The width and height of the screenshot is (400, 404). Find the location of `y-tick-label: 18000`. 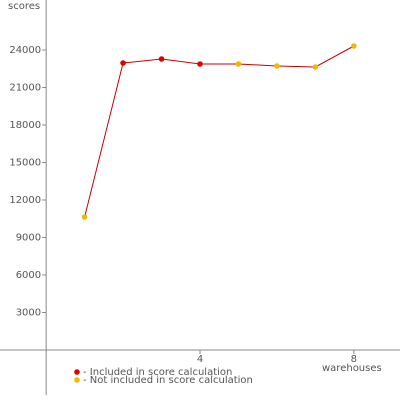

y-tick-label: 18000 is located at coordinates (25, 125).